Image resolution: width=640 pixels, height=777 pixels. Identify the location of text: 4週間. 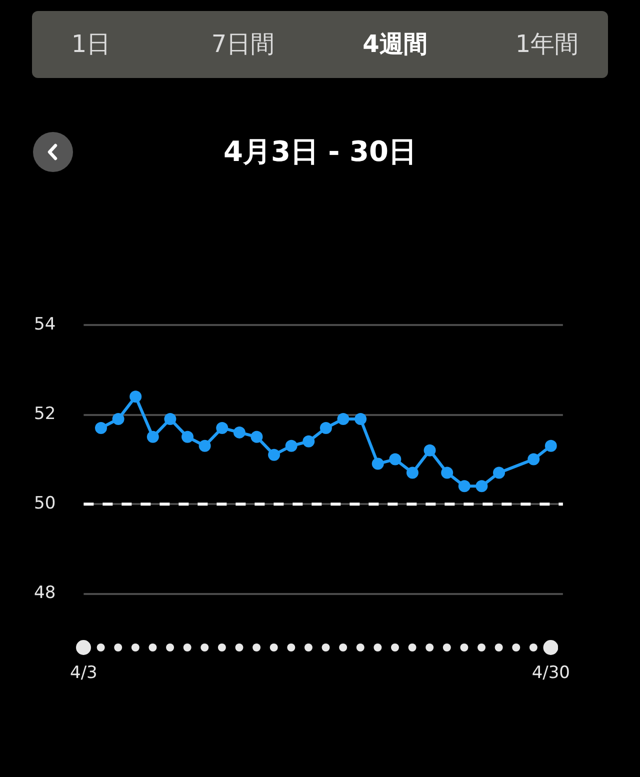
(395, 44).